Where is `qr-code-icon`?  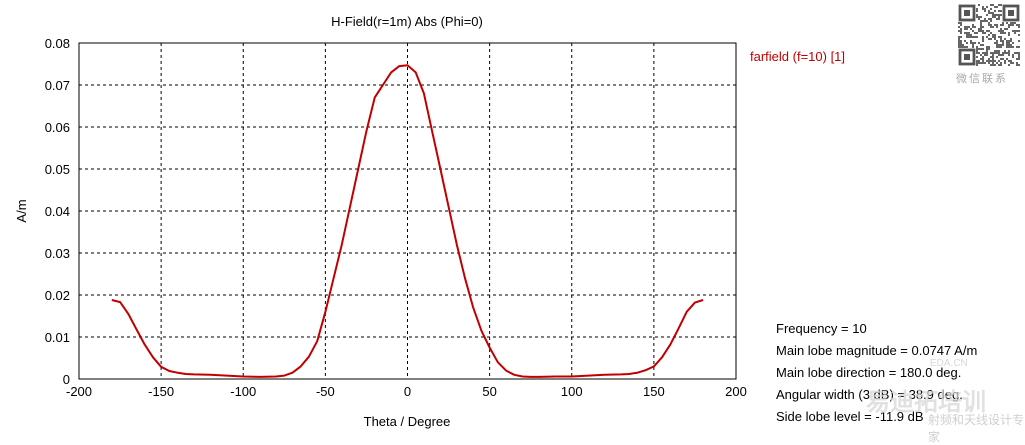 qr-code-icon is located at coordinates (989, 35).